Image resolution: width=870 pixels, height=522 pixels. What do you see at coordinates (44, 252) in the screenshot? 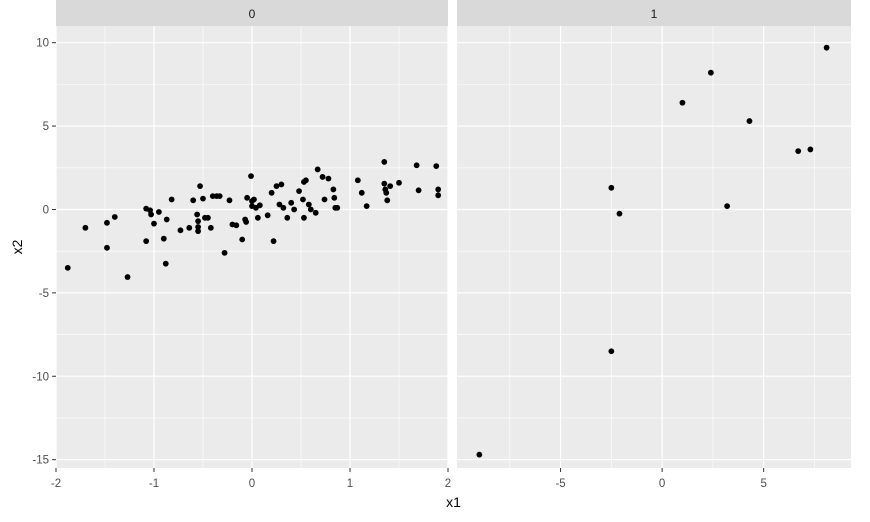
I see `y-axis-ticks: -15 -10 -5 0 5 10` at bounding box center [44, 252].